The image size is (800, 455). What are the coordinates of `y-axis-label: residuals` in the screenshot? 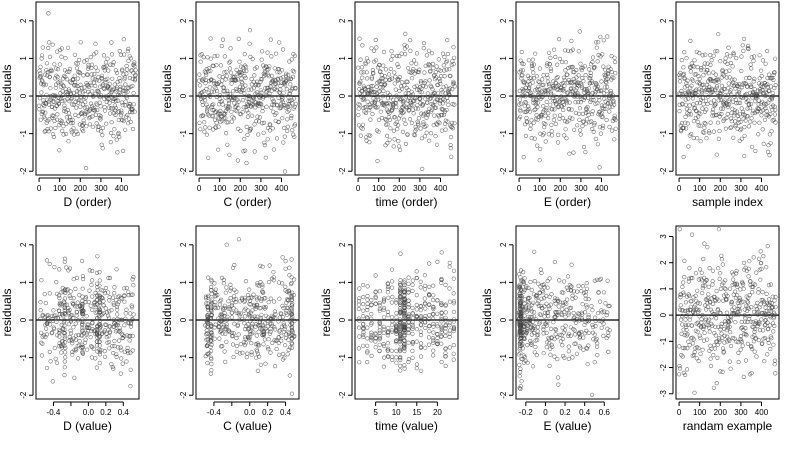 It's located at (647, 88).